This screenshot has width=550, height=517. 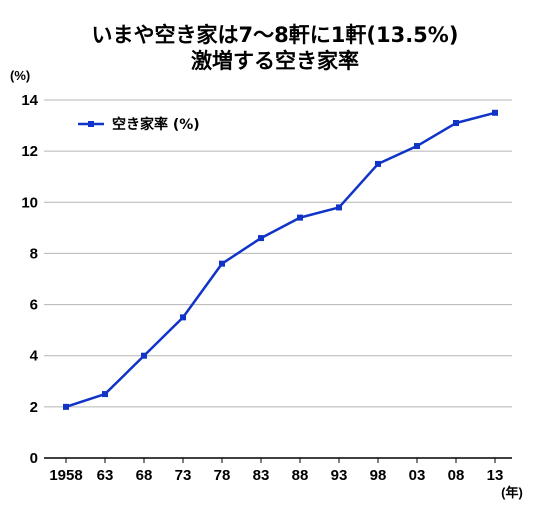 What do you see at coordinates (144, 475) in the screenshot?
I see `x-tick-label: 68` at bounding box center [144, 475].